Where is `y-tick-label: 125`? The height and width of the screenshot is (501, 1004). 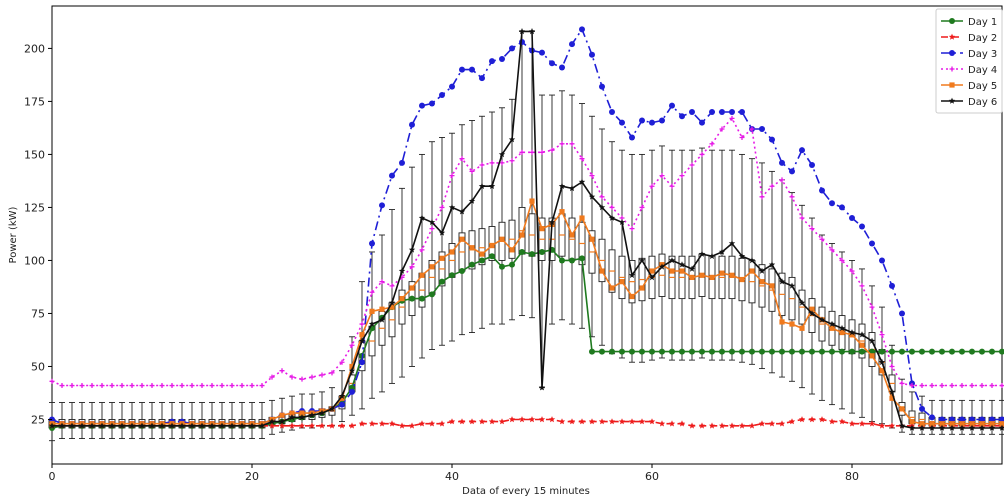
y-tick-label: 125 is located at coordinates (34, 207).